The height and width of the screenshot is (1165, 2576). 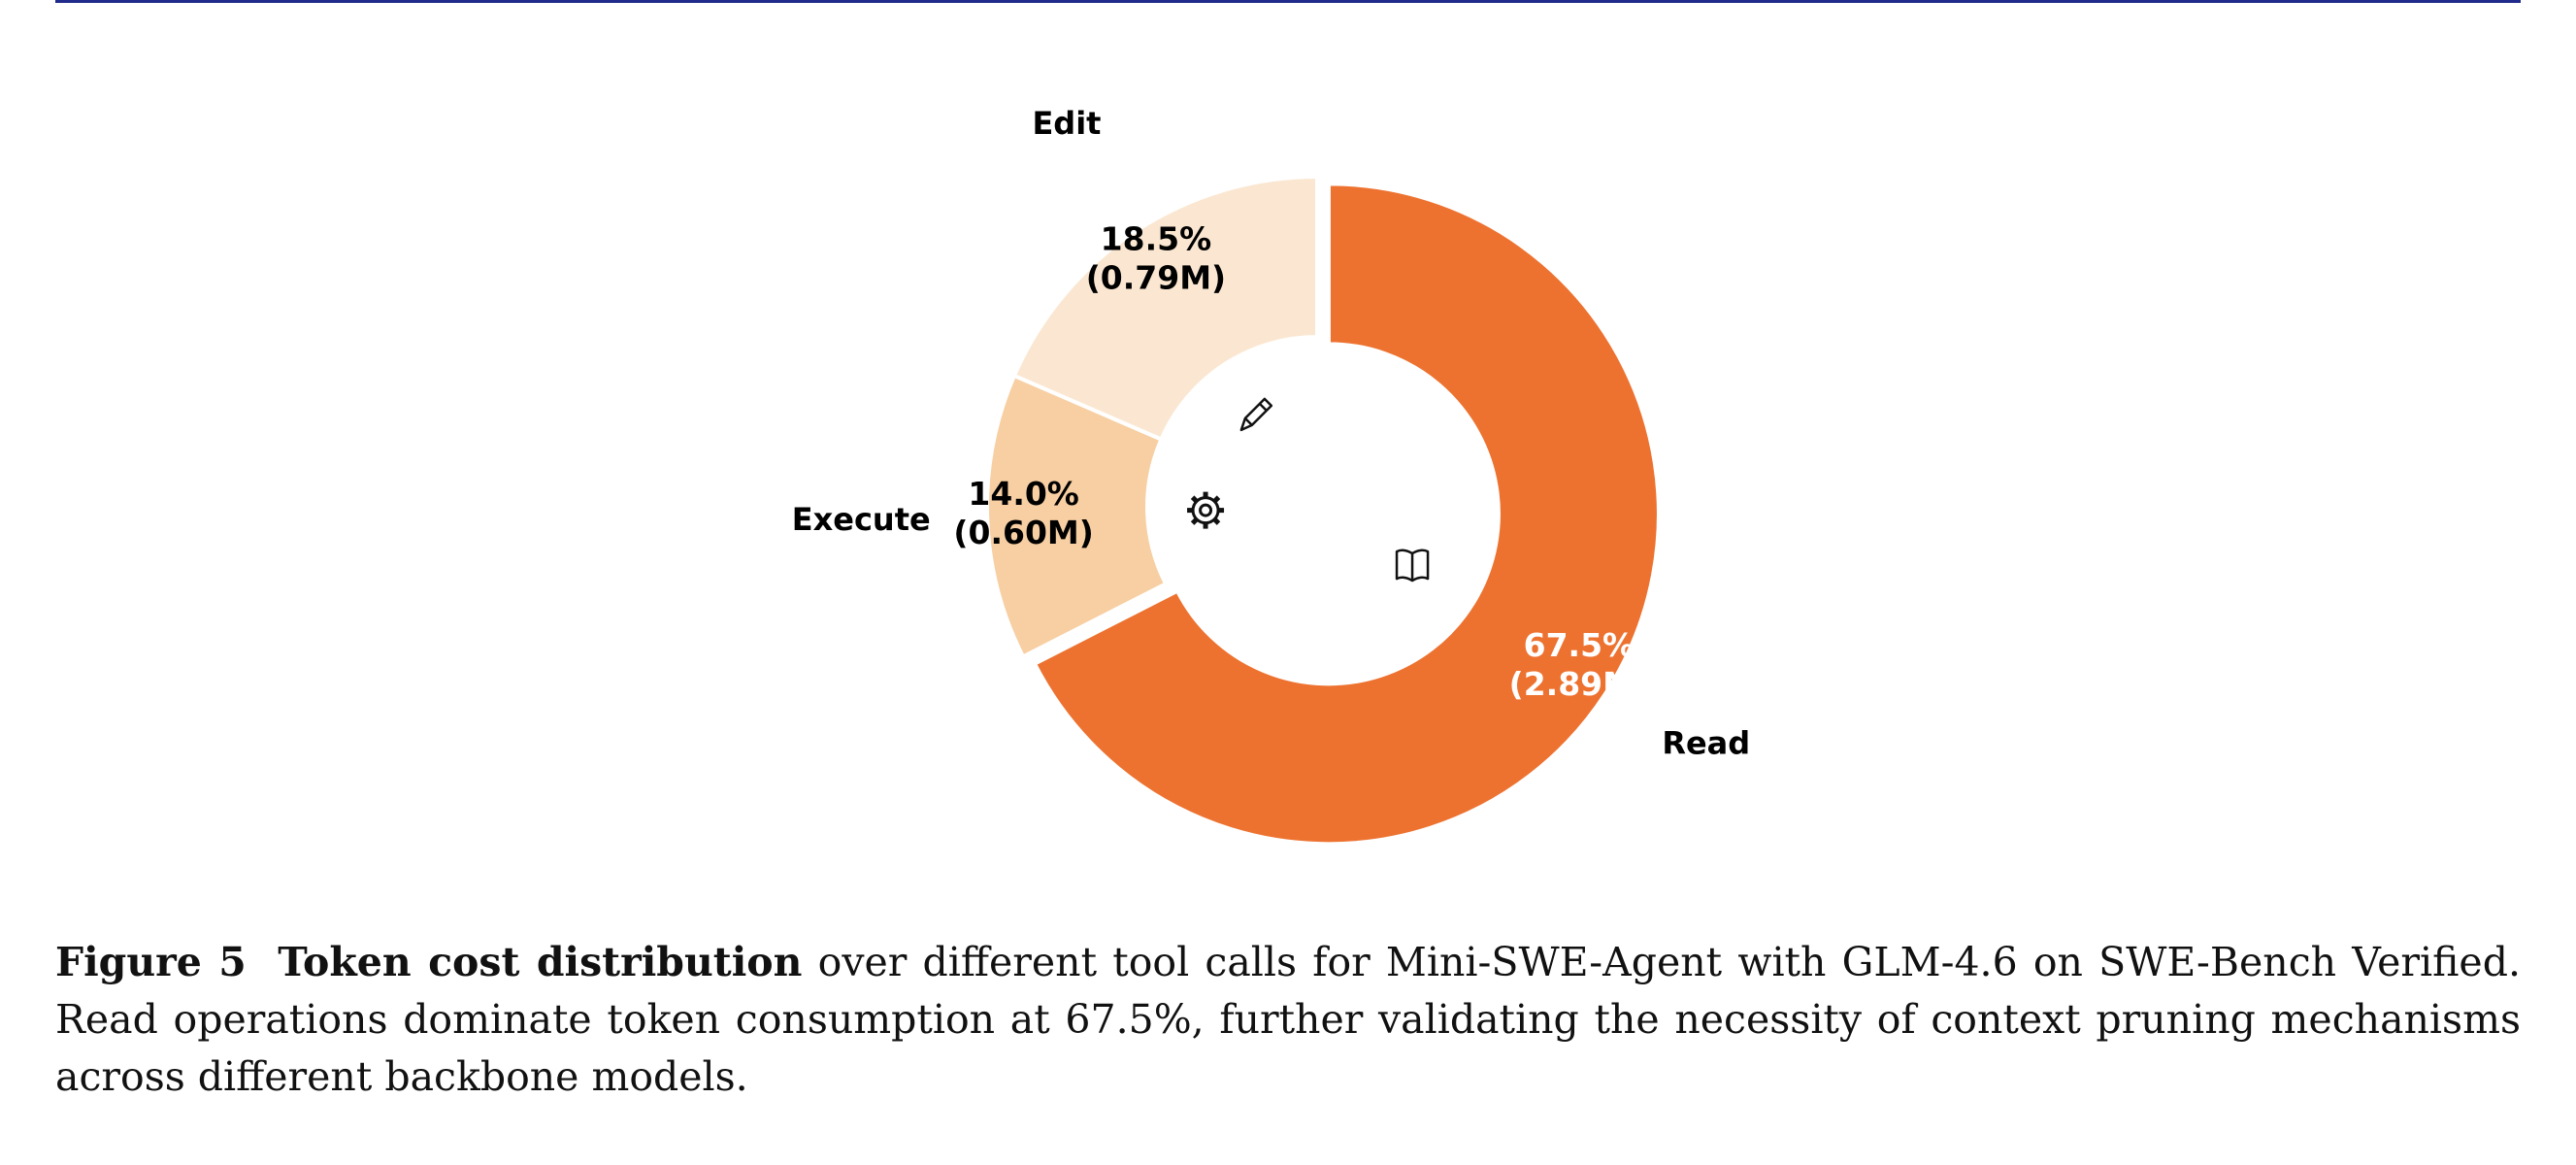 I want to click on figure-label: Figure 5, so click(x=151, y=962).